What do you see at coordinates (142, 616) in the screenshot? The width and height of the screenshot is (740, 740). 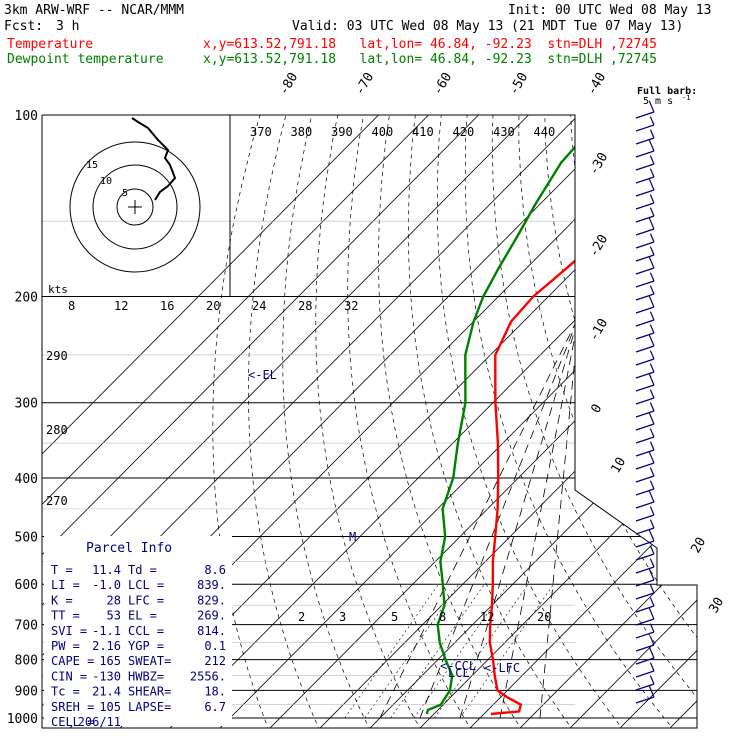 I see `parcel-cell: EL =` at bounding box center [142, 616].